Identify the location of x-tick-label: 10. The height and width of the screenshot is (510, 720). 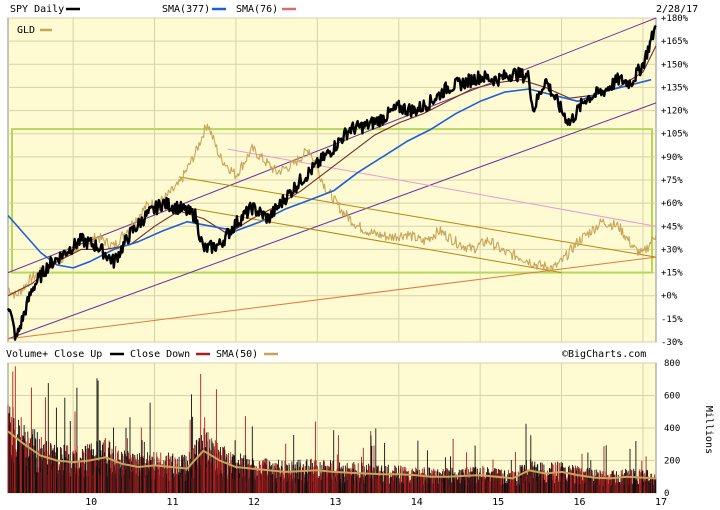
(91, 502).